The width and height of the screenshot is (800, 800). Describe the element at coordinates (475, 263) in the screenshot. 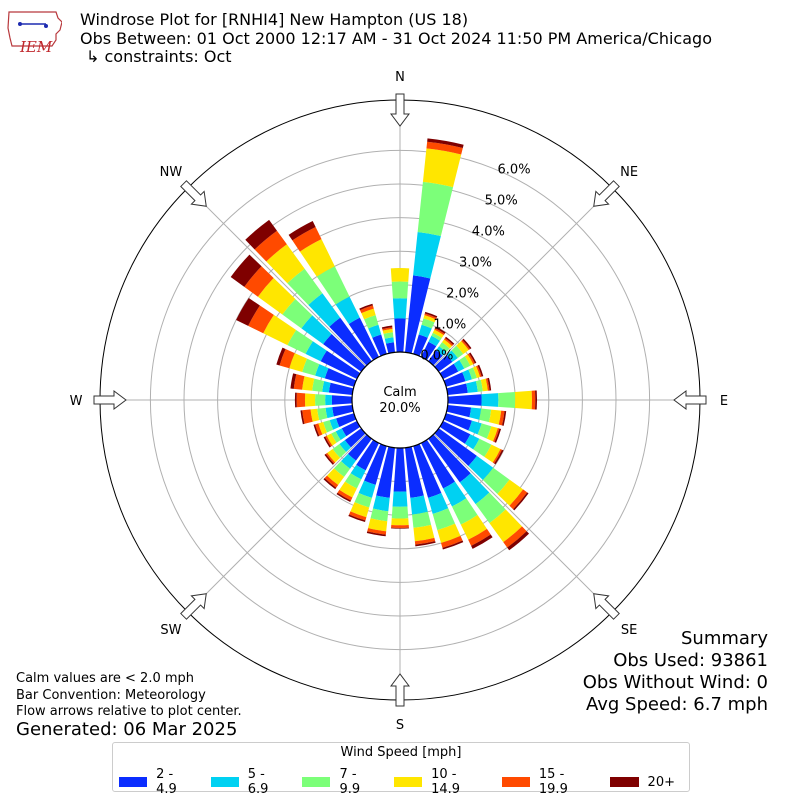

I see `radial-tick-label: 3.0%` at that location.